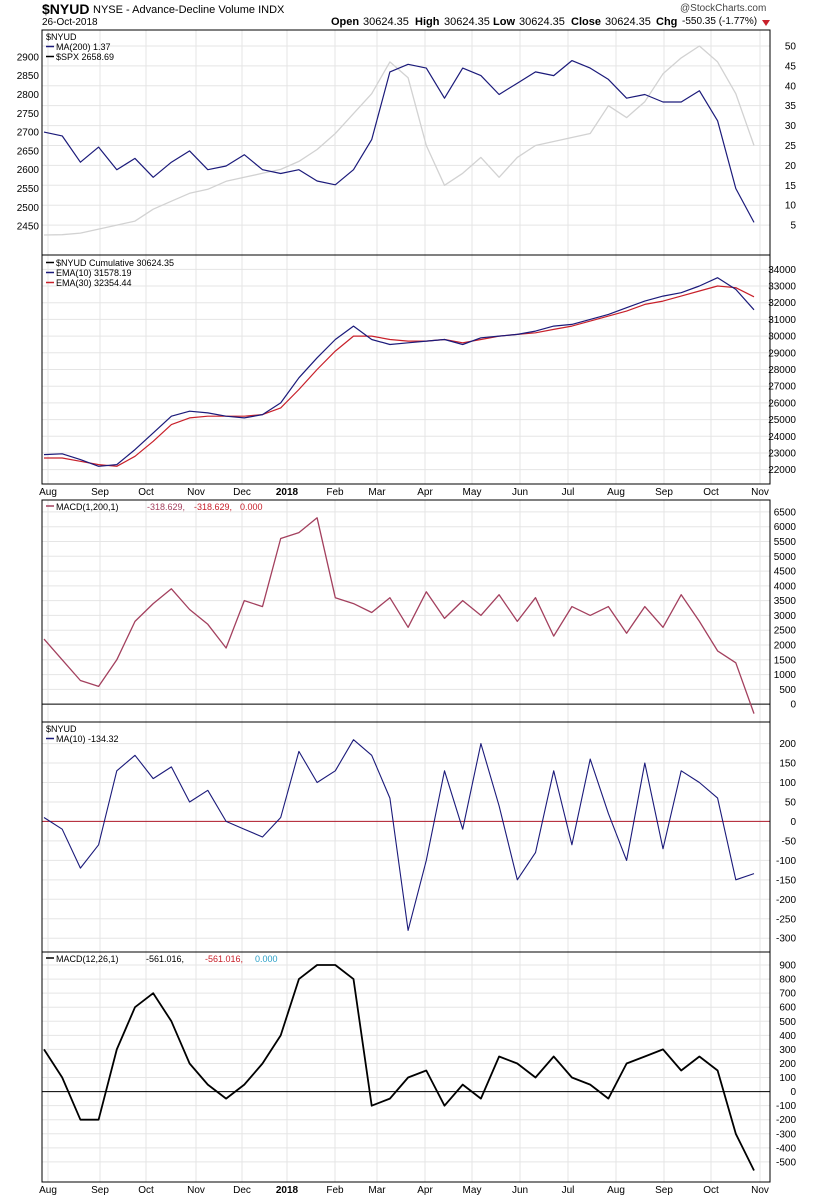  Describe the element at coordinates (791, 206) in the screenshot. I see `right-tick-label-1-8: 10` at that location.